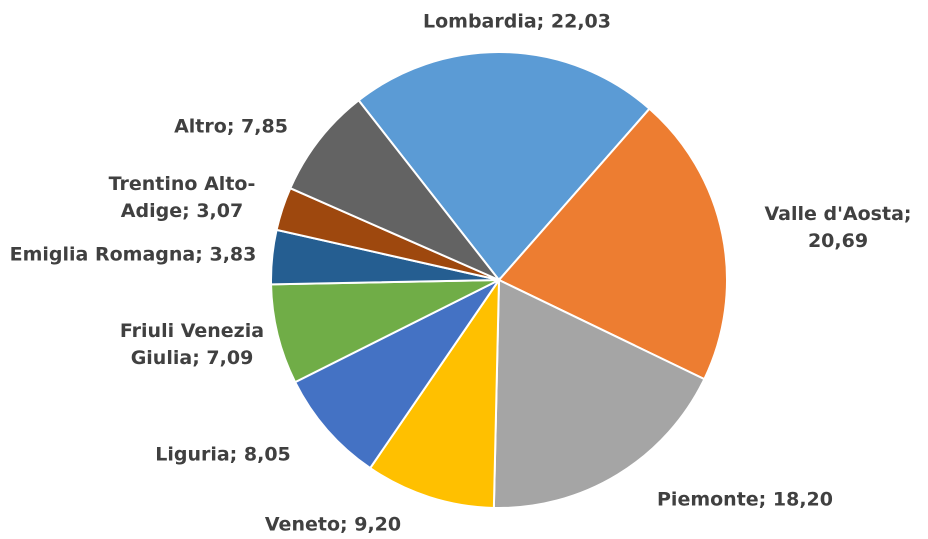  What do you see at coordinates (838, 241) in the screenshot?
I see `label-part: 20,69` at bounding box center [838, 241].